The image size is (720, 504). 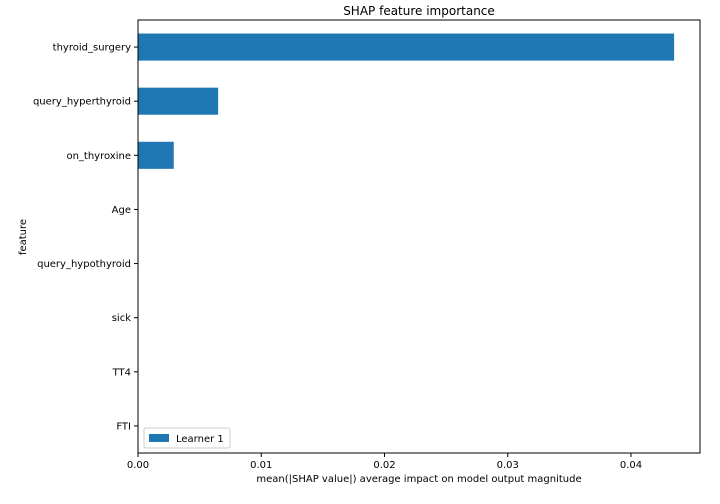 What do you see at coordinates (92, 48) in the screenshot?
I see `y-tick-label-0: thyroid_surgery` at bounding box center [92, 48].